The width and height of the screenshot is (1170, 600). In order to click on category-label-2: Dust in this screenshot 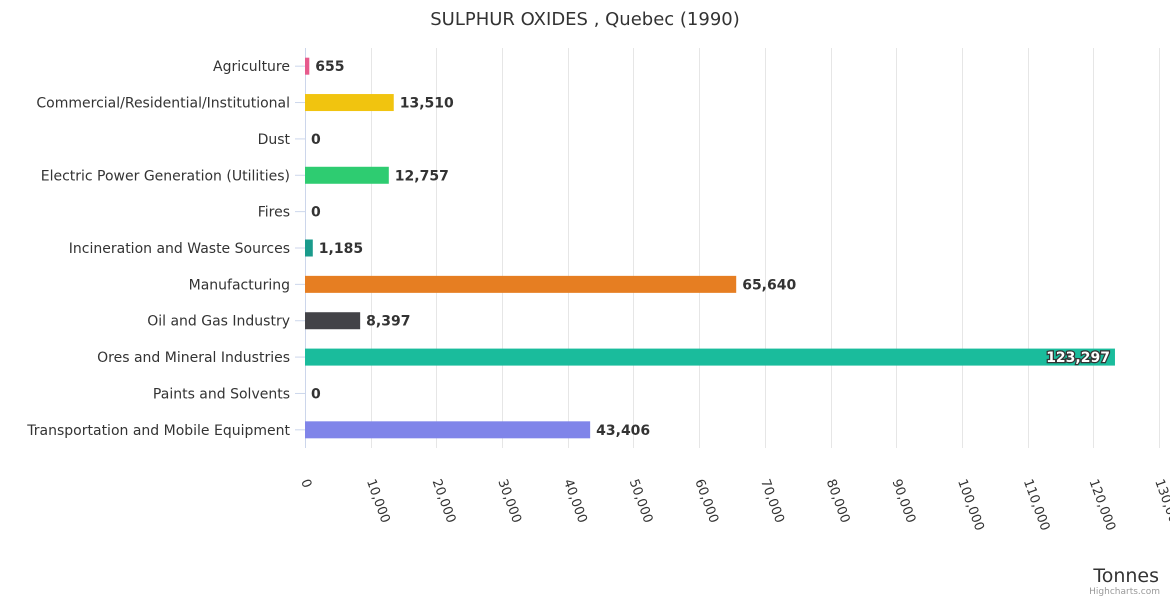, I will do `click(274, 140)`.